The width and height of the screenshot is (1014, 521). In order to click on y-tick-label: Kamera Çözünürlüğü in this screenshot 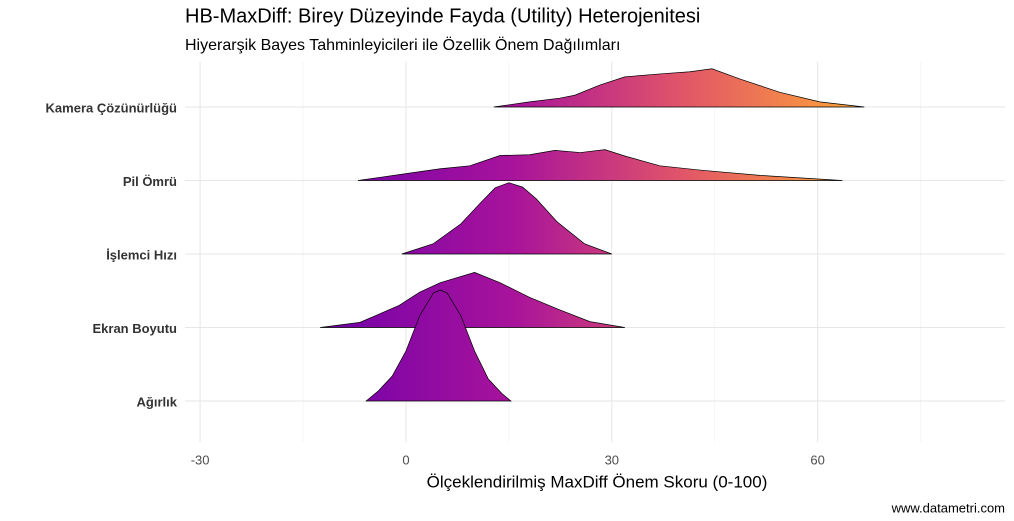, I will do `click(112, 107)`.